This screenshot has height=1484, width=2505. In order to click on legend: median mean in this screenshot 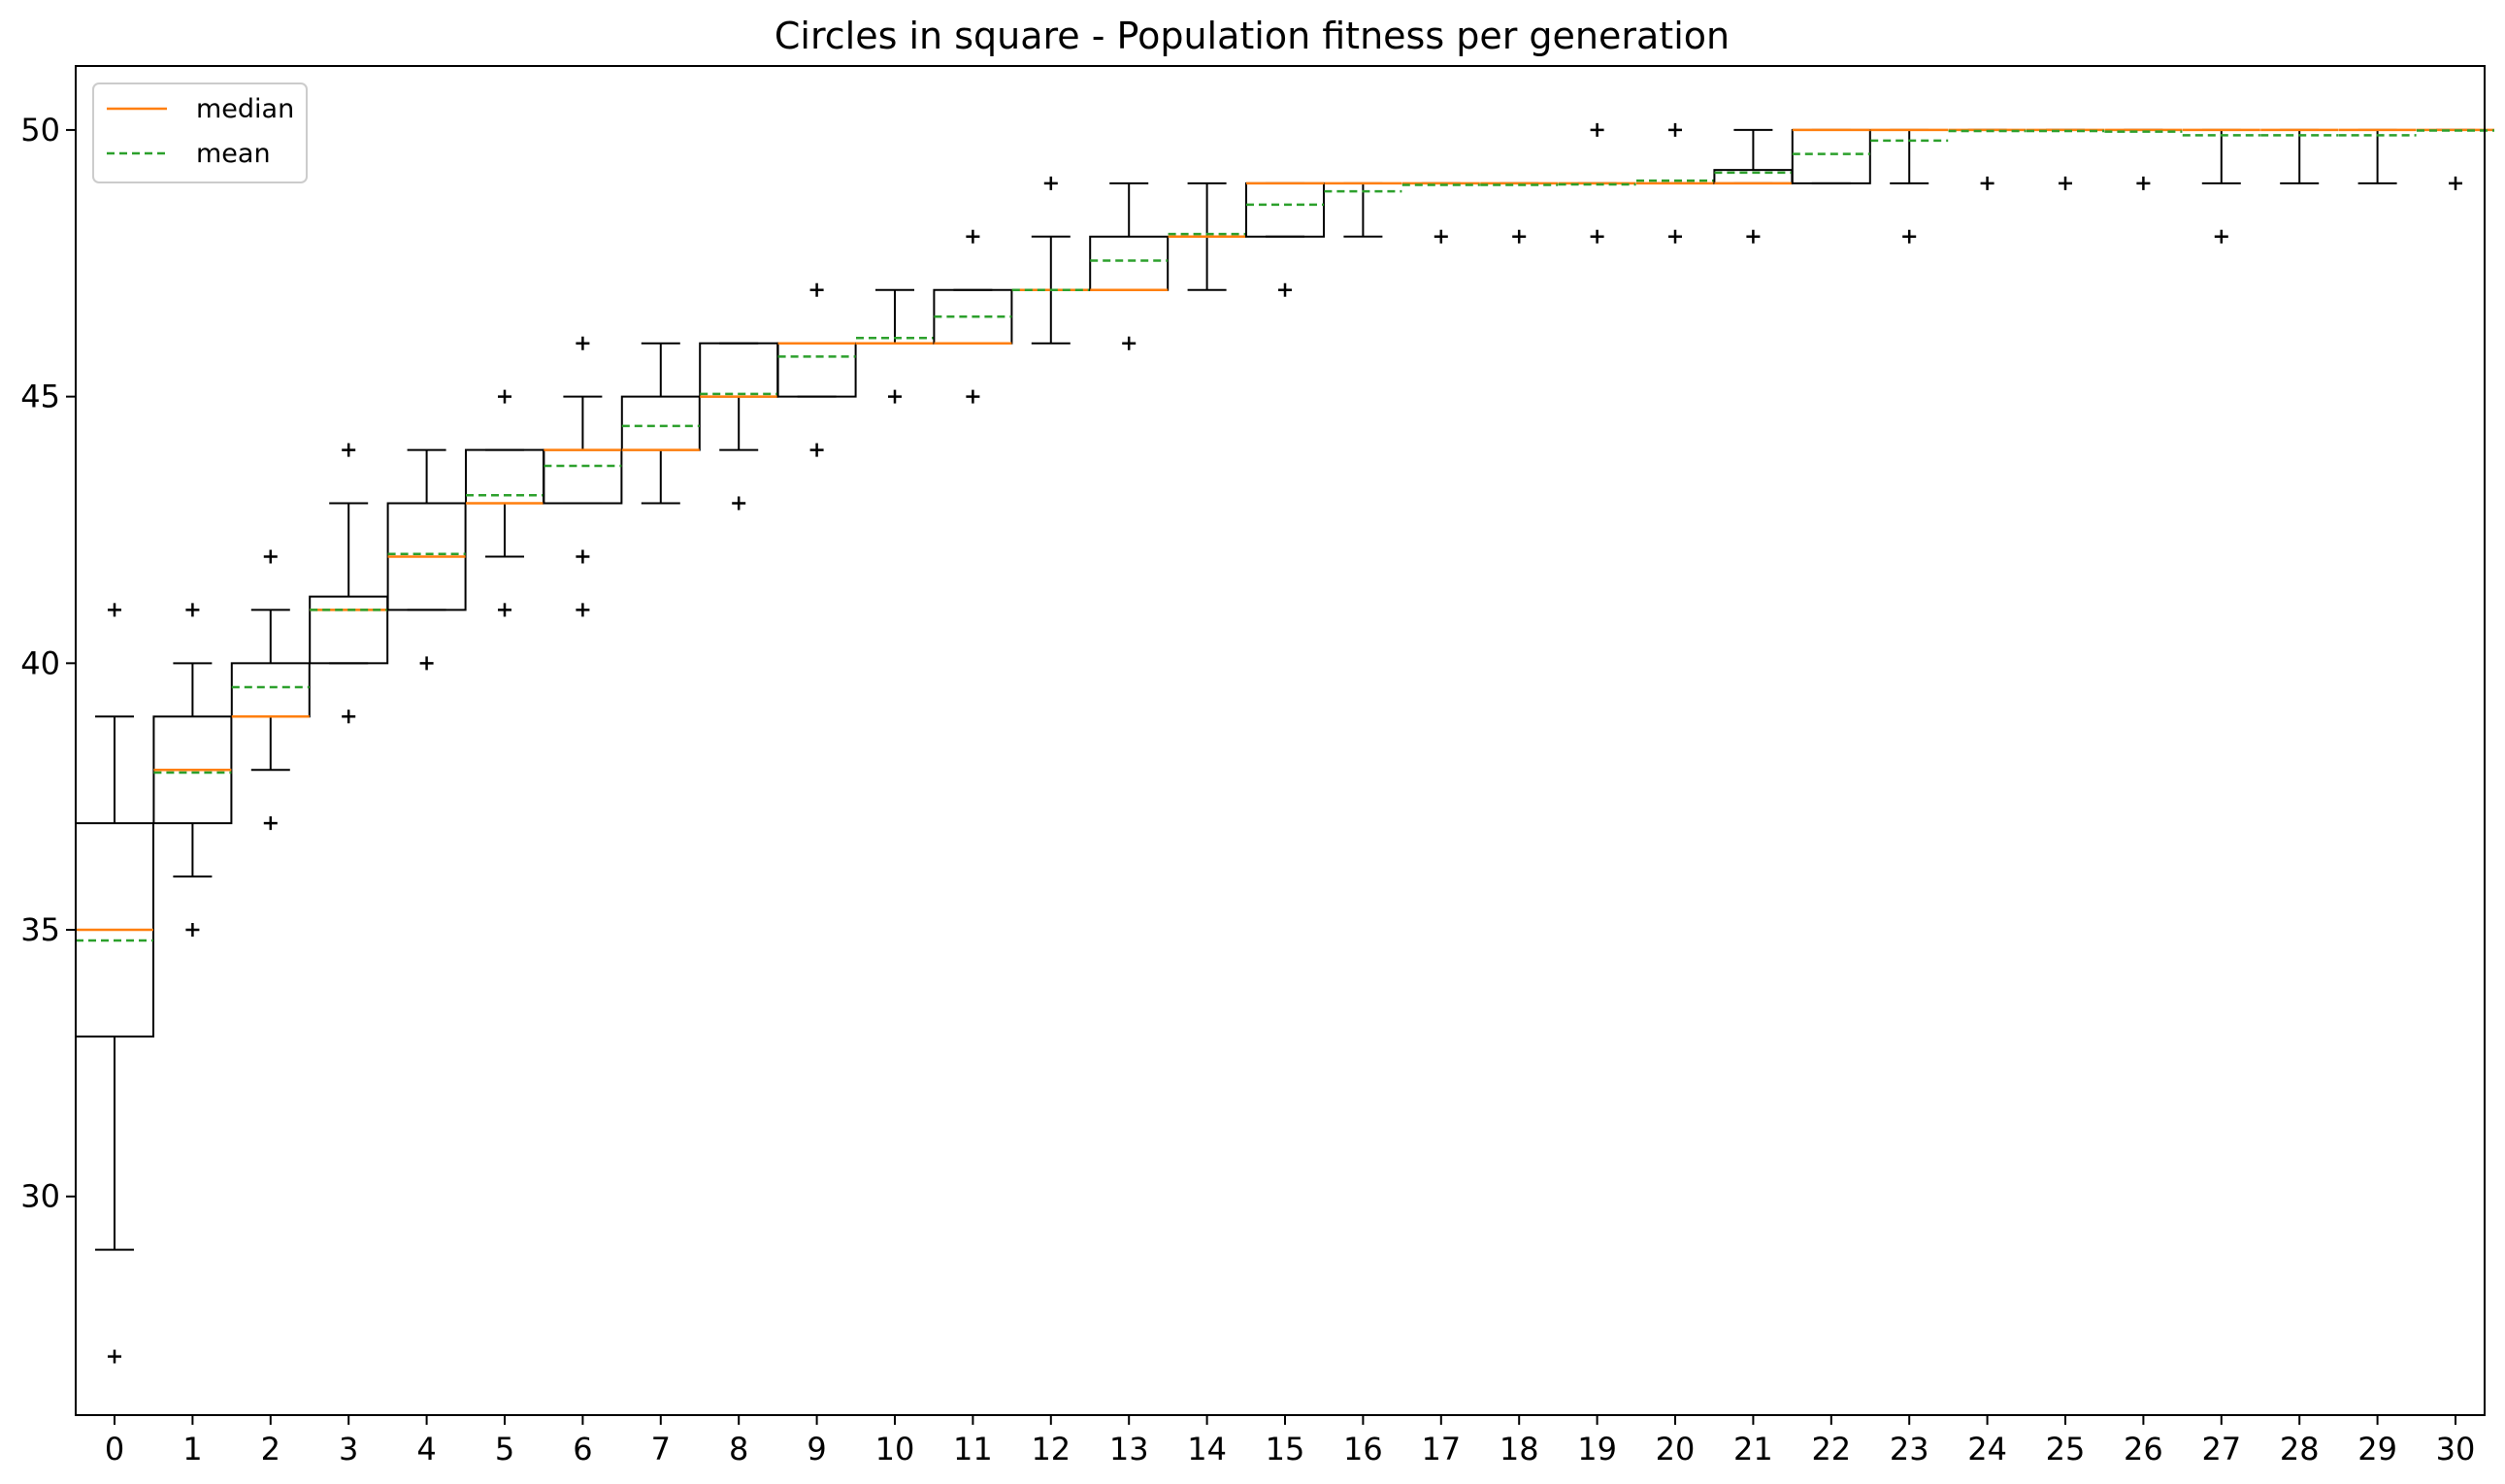, I will do `click(200, 132)`.